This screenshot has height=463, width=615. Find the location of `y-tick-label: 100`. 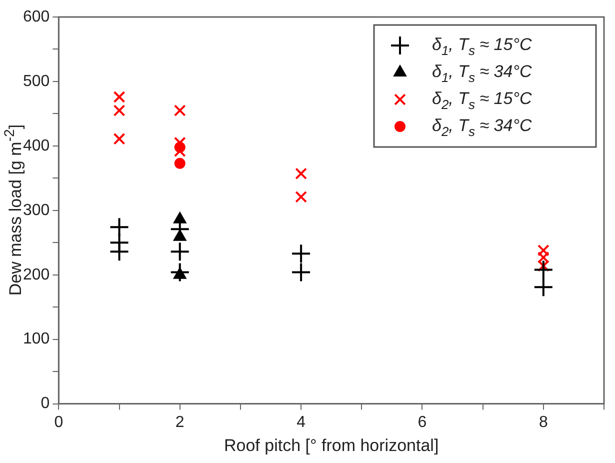

y-tick-label: 100 is located at coordinates (36, 339).